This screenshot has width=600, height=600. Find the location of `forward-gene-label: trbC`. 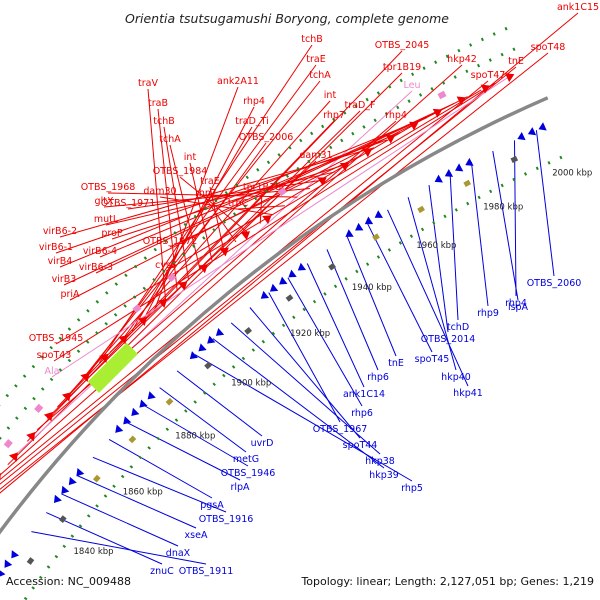

forward-gene-label: trbC is located at coordinates (238, 203).